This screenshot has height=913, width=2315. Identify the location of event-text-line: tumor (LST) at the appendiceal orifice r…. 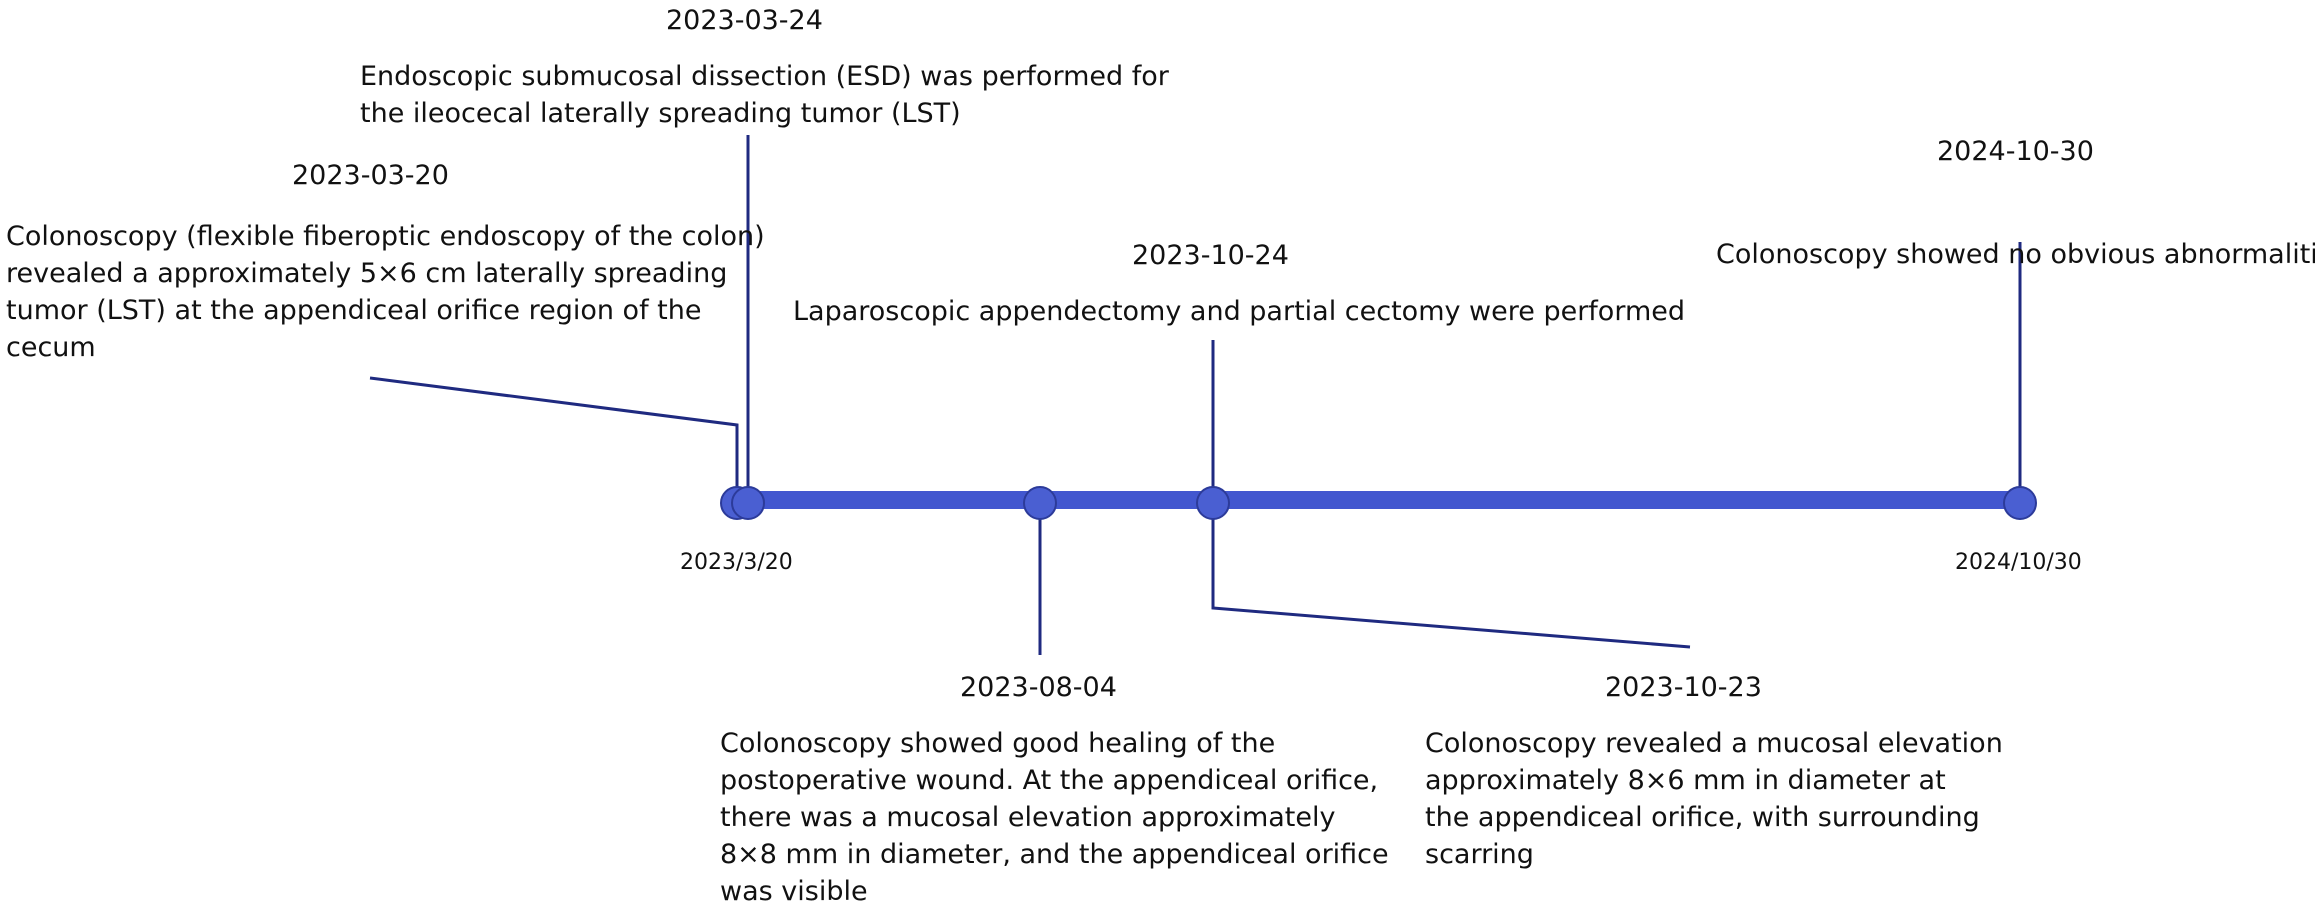
(354, 310).